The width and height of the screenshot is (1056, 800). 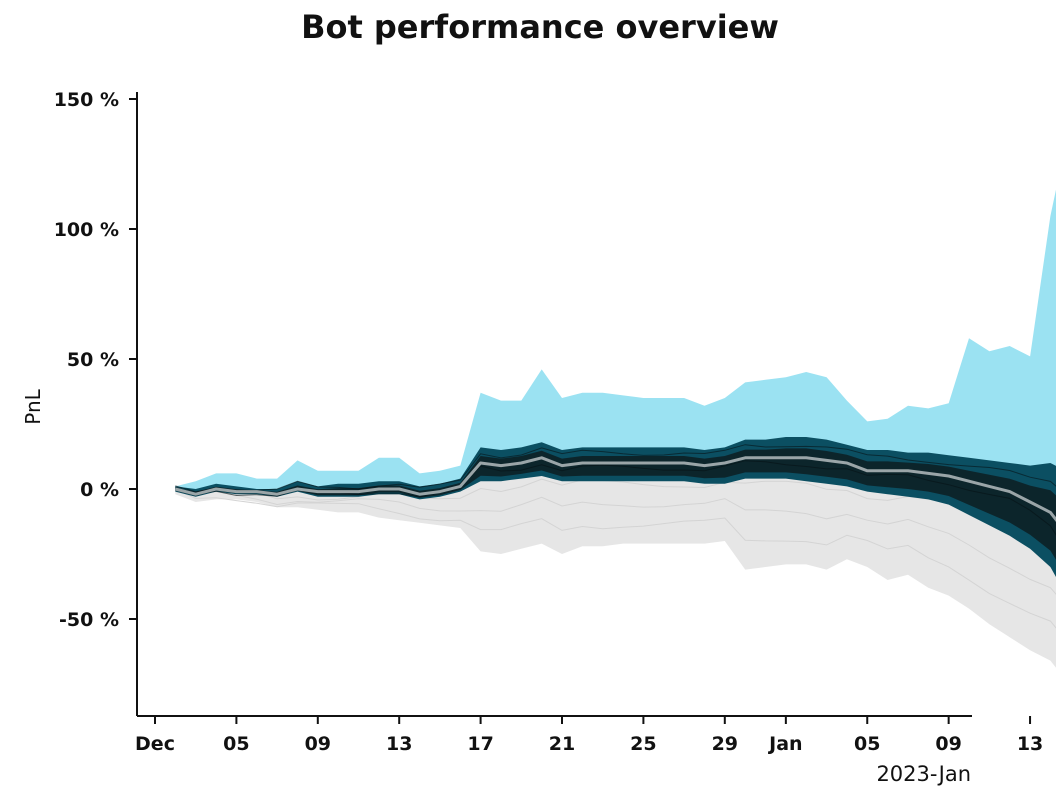 What do you see at coordinates (99, 490) in the screenshot?
I see `y-tick-label: 0 %` at bounding box center [99, 490].